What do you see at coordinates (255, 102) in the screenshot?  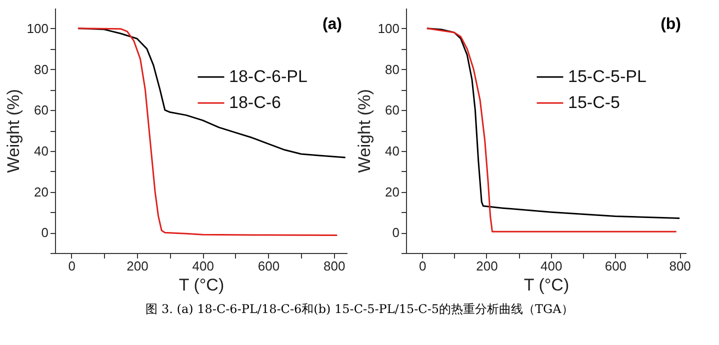 I see `legend-label: 18-C-6` at bounding box center [255, 102].